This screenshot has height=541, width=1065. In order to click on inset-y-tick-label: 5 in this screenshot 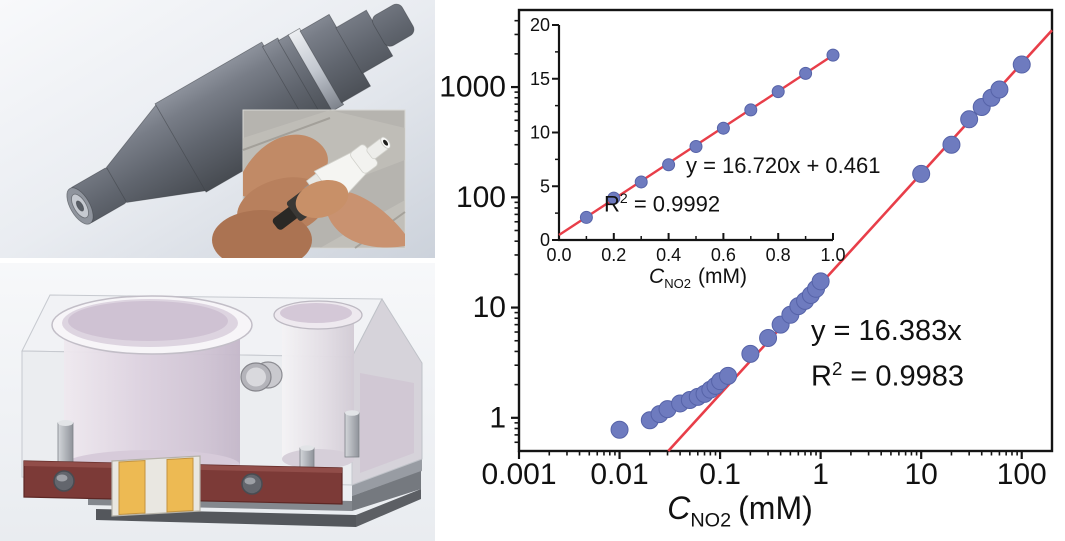, I will do `click(545, 186)`.